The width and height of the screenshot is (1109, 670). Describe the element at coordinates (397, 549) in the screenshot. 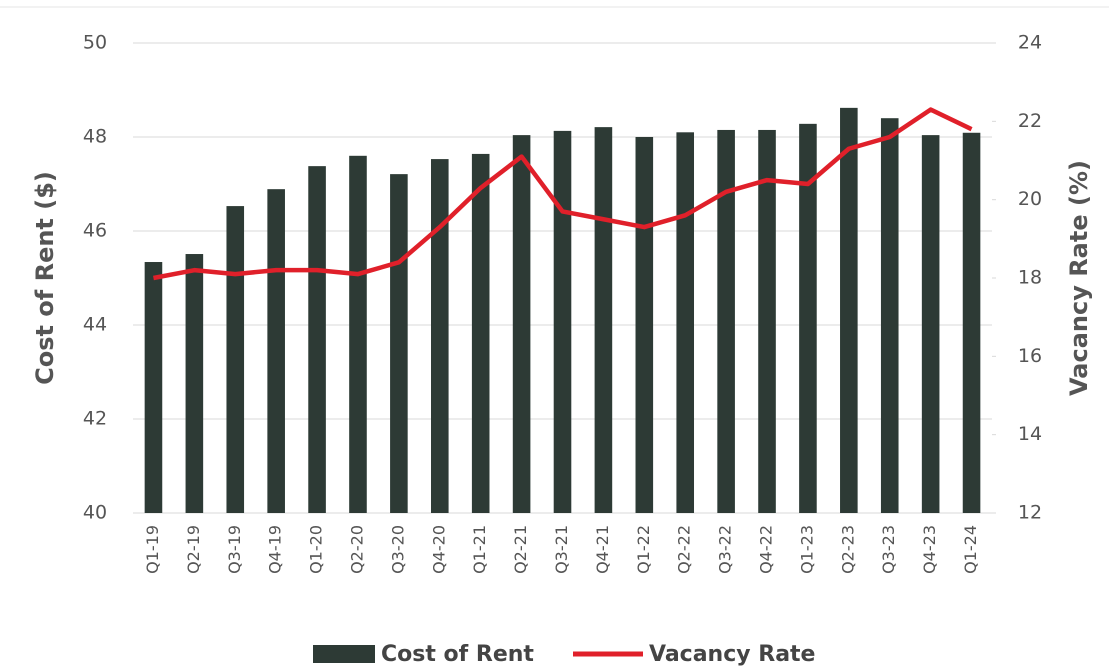

I see `x-tick-label: Q3-20` at that location.